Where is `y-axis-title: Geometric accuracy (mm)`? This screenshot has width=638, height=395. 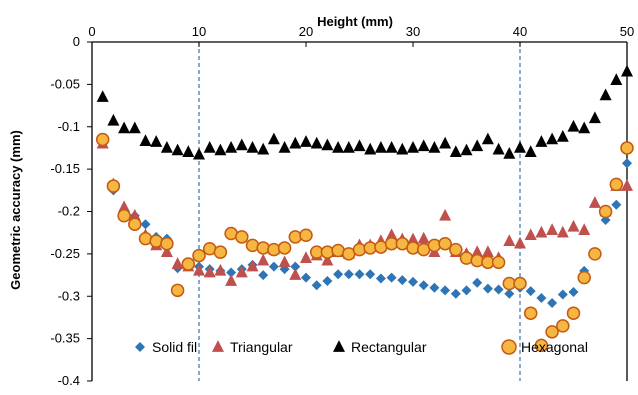 y-axis-title: Geometric accuracy (mm) is located at coordinates (15, 210).